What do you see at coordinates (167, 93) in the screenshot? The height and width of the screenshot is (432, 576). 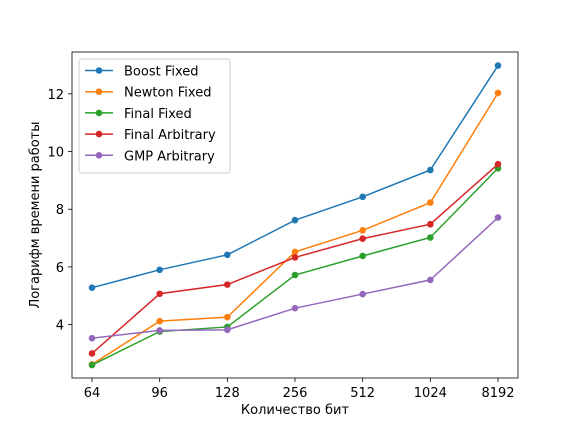 I see `legend-label: Newton Fixed` at bounding box center [167, 93].